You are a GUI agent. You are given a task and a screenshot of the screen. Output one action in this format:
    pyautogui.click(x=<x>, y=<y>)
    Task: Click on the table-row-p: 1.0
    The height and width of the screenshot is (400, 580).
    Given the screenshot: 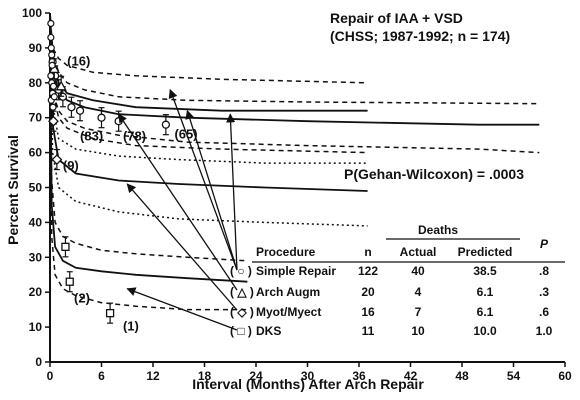 What is the action you would take?
    pyautogui.click(x=544, y=331)
    